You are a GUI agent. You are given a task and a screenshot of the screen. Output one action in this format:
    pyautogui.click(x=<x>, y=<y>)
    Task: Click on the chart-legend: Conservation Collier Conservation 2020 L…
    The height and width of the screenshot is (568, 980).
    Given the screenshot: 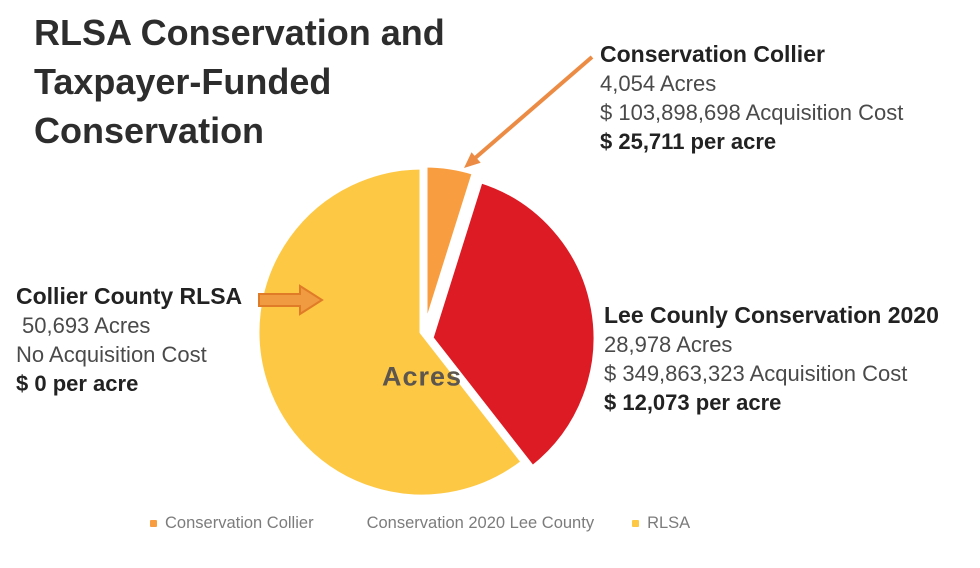 What is the action you would take?
    pyautogui.click(x=420, y=523)
    